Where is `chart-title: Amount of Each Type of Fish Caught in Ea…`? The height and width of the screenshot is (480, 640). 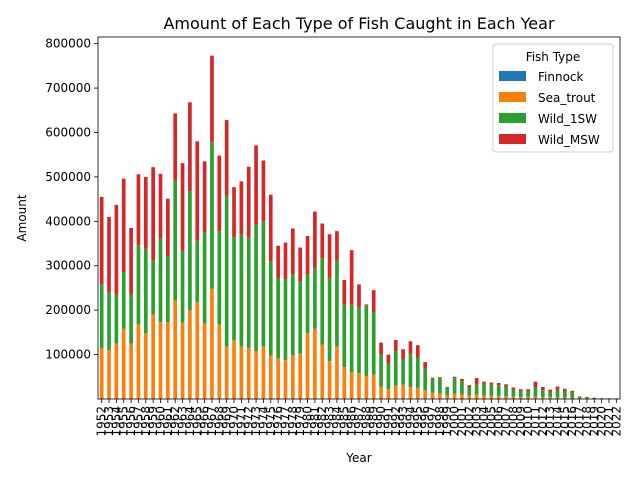 chart-title: Amount of Each Type of Fish Caught in Ea… is located at coordinates (358, 23).